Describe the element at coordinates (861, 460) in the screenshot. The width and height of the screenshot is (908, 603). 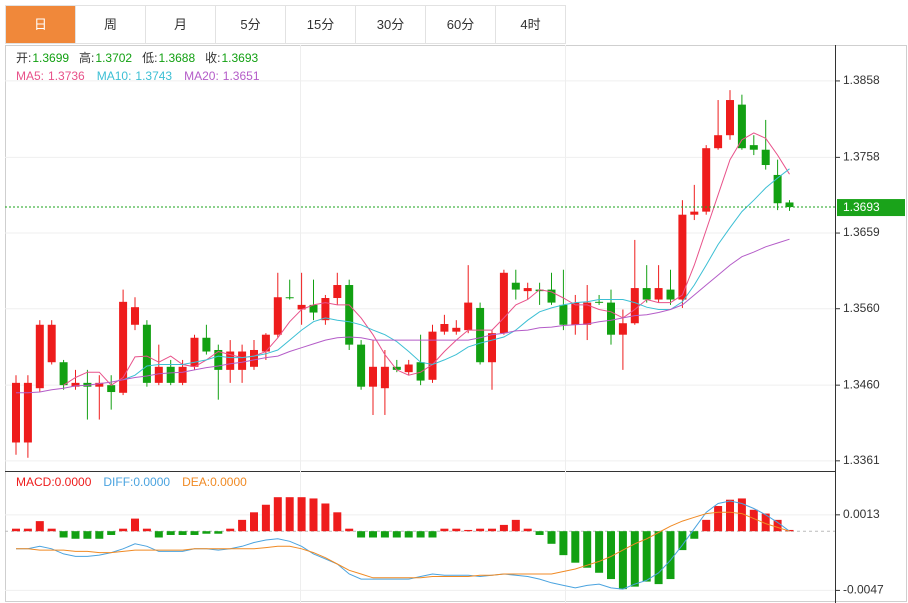
I see `y-tick-label: 1.3361` at that location.